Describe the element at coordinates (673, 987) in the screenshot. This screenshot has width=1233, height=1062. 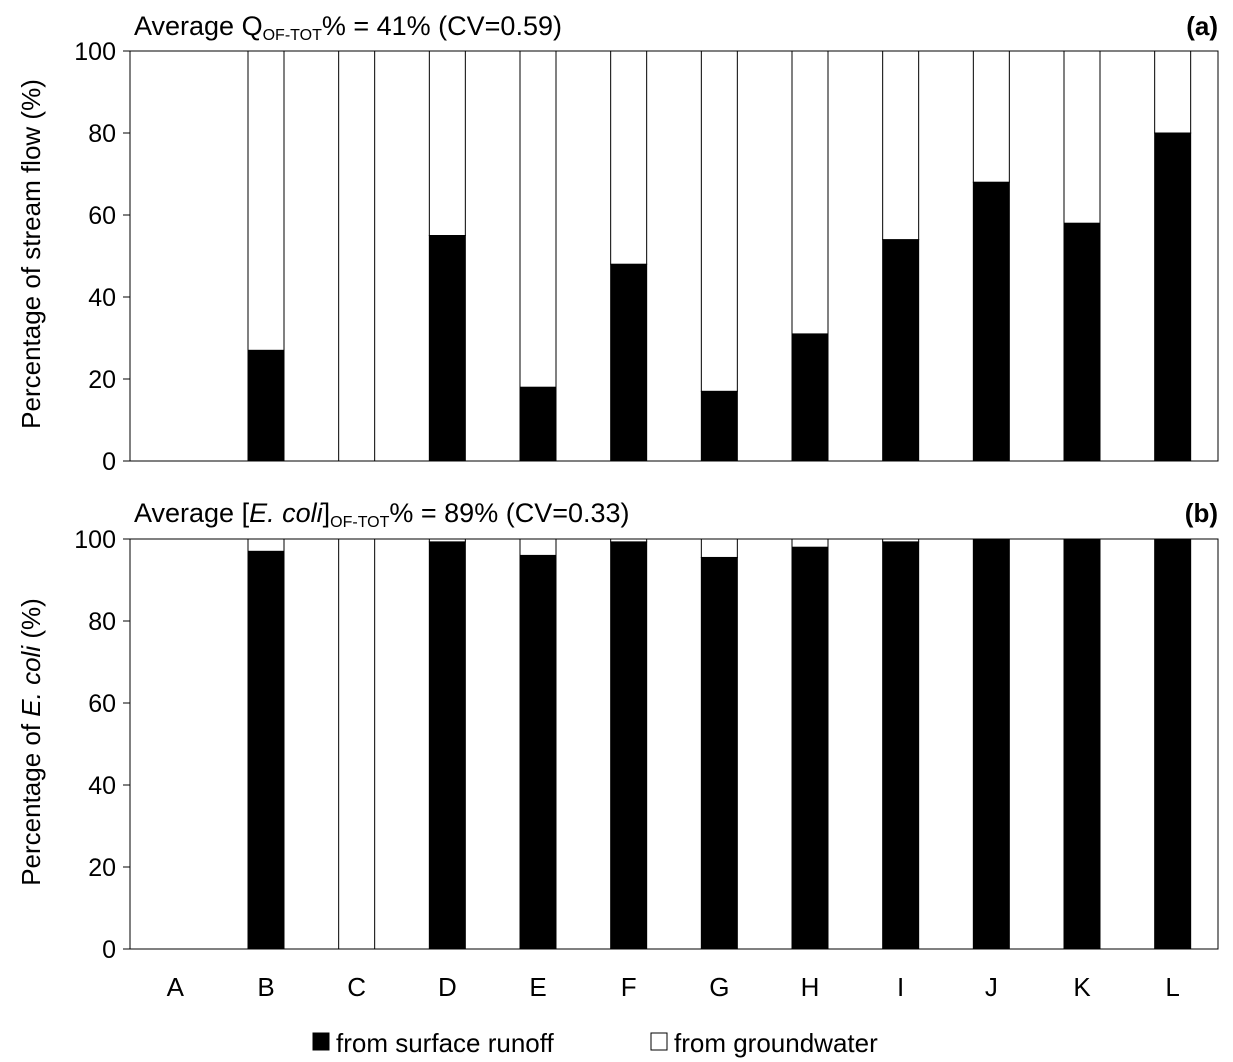
I see `x-axis-labels: A B C D E F G H I J K L` at that location.